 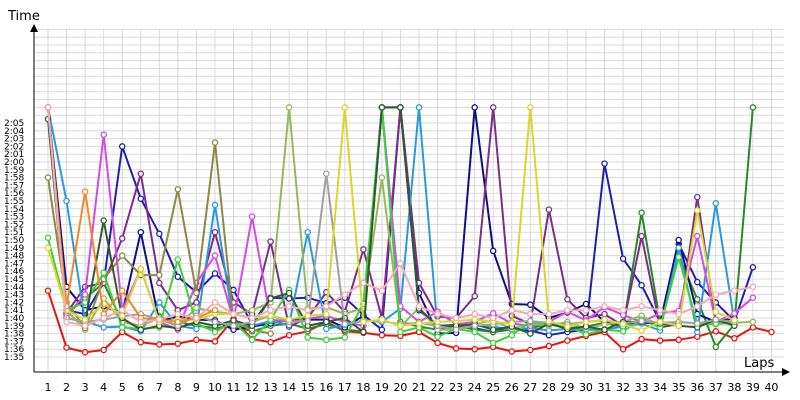 I want to click on y-tick-label: 1:56, so click(x=14, y=194).